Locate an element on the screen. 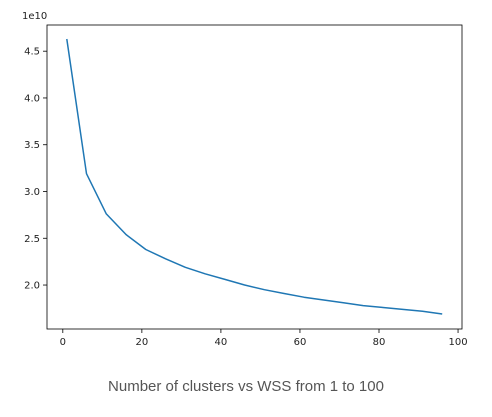  y-tick-label: 3.5 is located at coordinates (32, 145).